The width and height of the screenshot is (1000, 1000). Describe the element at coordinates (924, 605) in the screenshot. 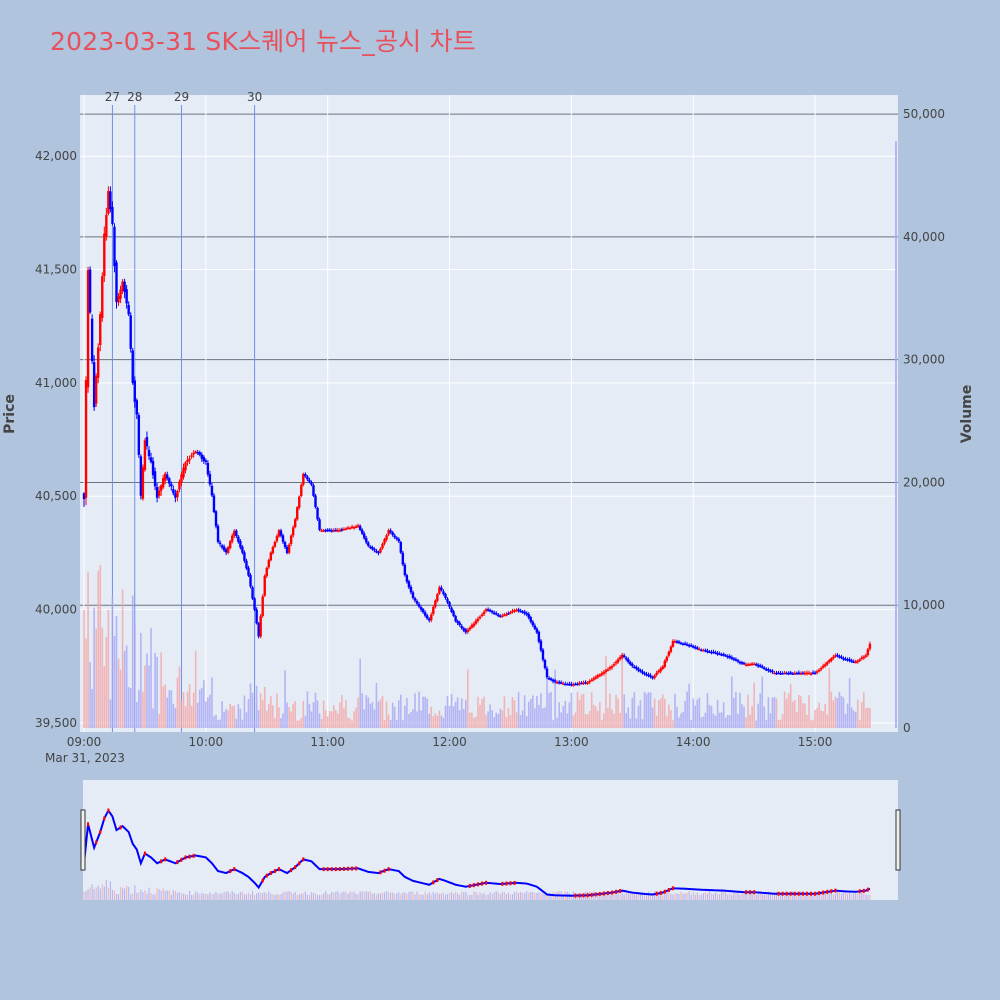

I see `volume-tick-label: 10,000` at that location.